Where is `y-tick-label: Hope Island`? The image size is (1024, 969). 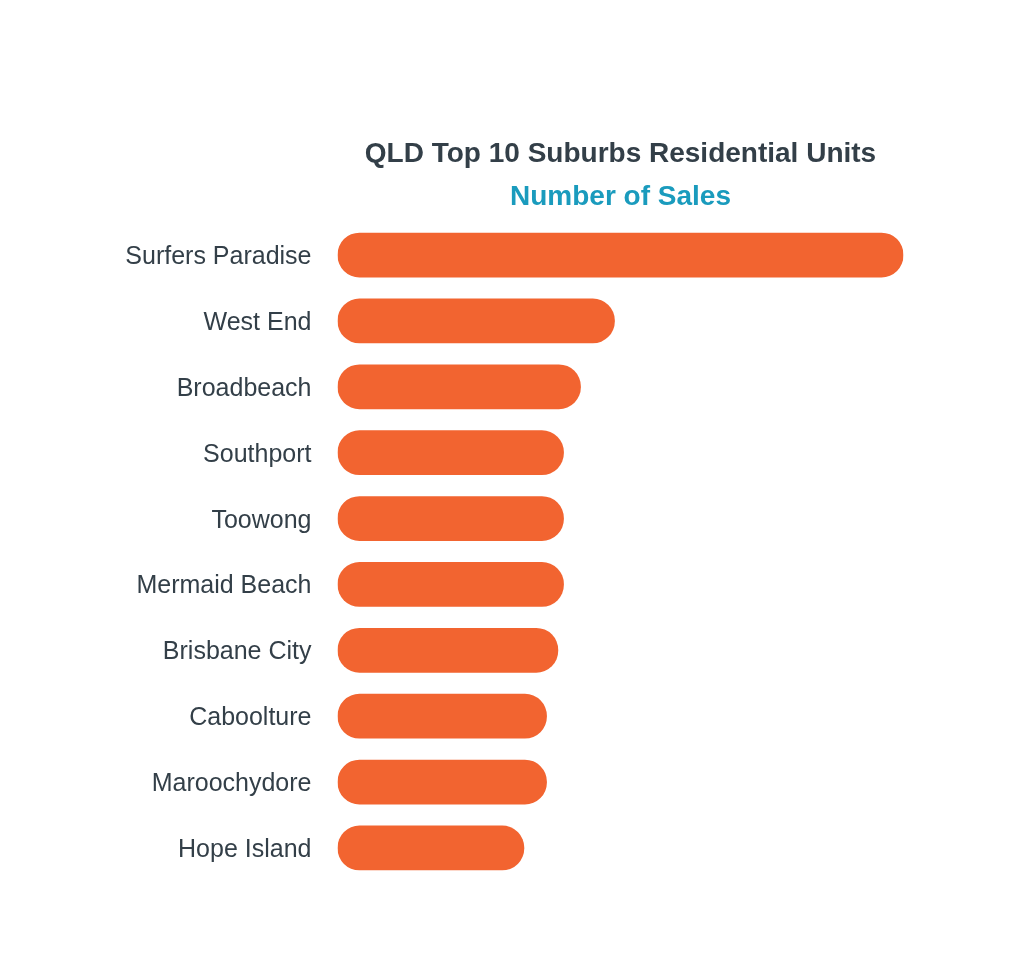
y-tick-label: Hope Island is located at coordinates (245, 847).